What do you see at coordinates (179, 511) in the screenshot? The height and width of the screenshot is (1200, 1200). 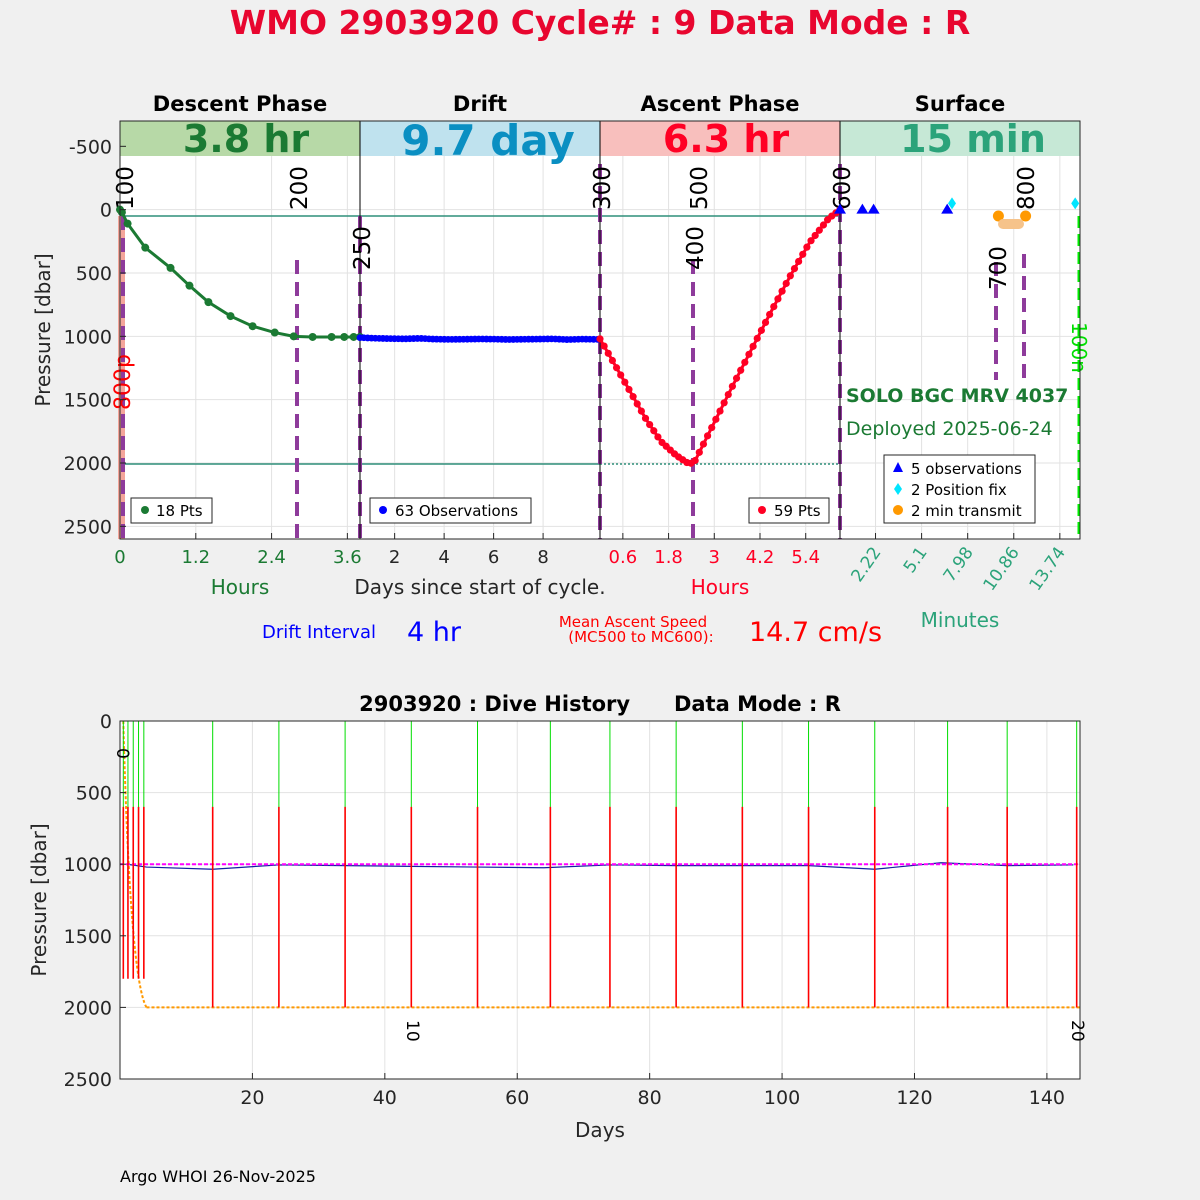 I see `descent-legend-text: 18 Pts` at bounding box center [179, 511].